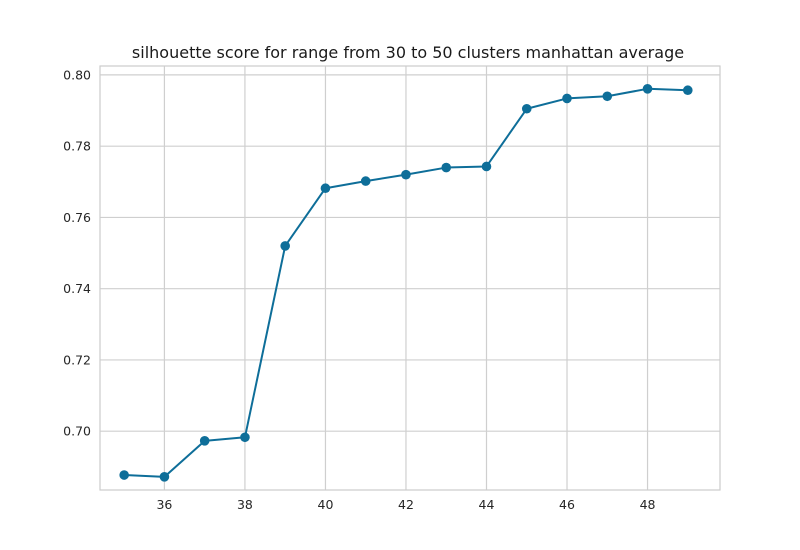 This screenshot has height=550, width=800. Describe the element at coordinates (77, 288) in the screenshot. I see `y-tick-label: 0.74` at that location.